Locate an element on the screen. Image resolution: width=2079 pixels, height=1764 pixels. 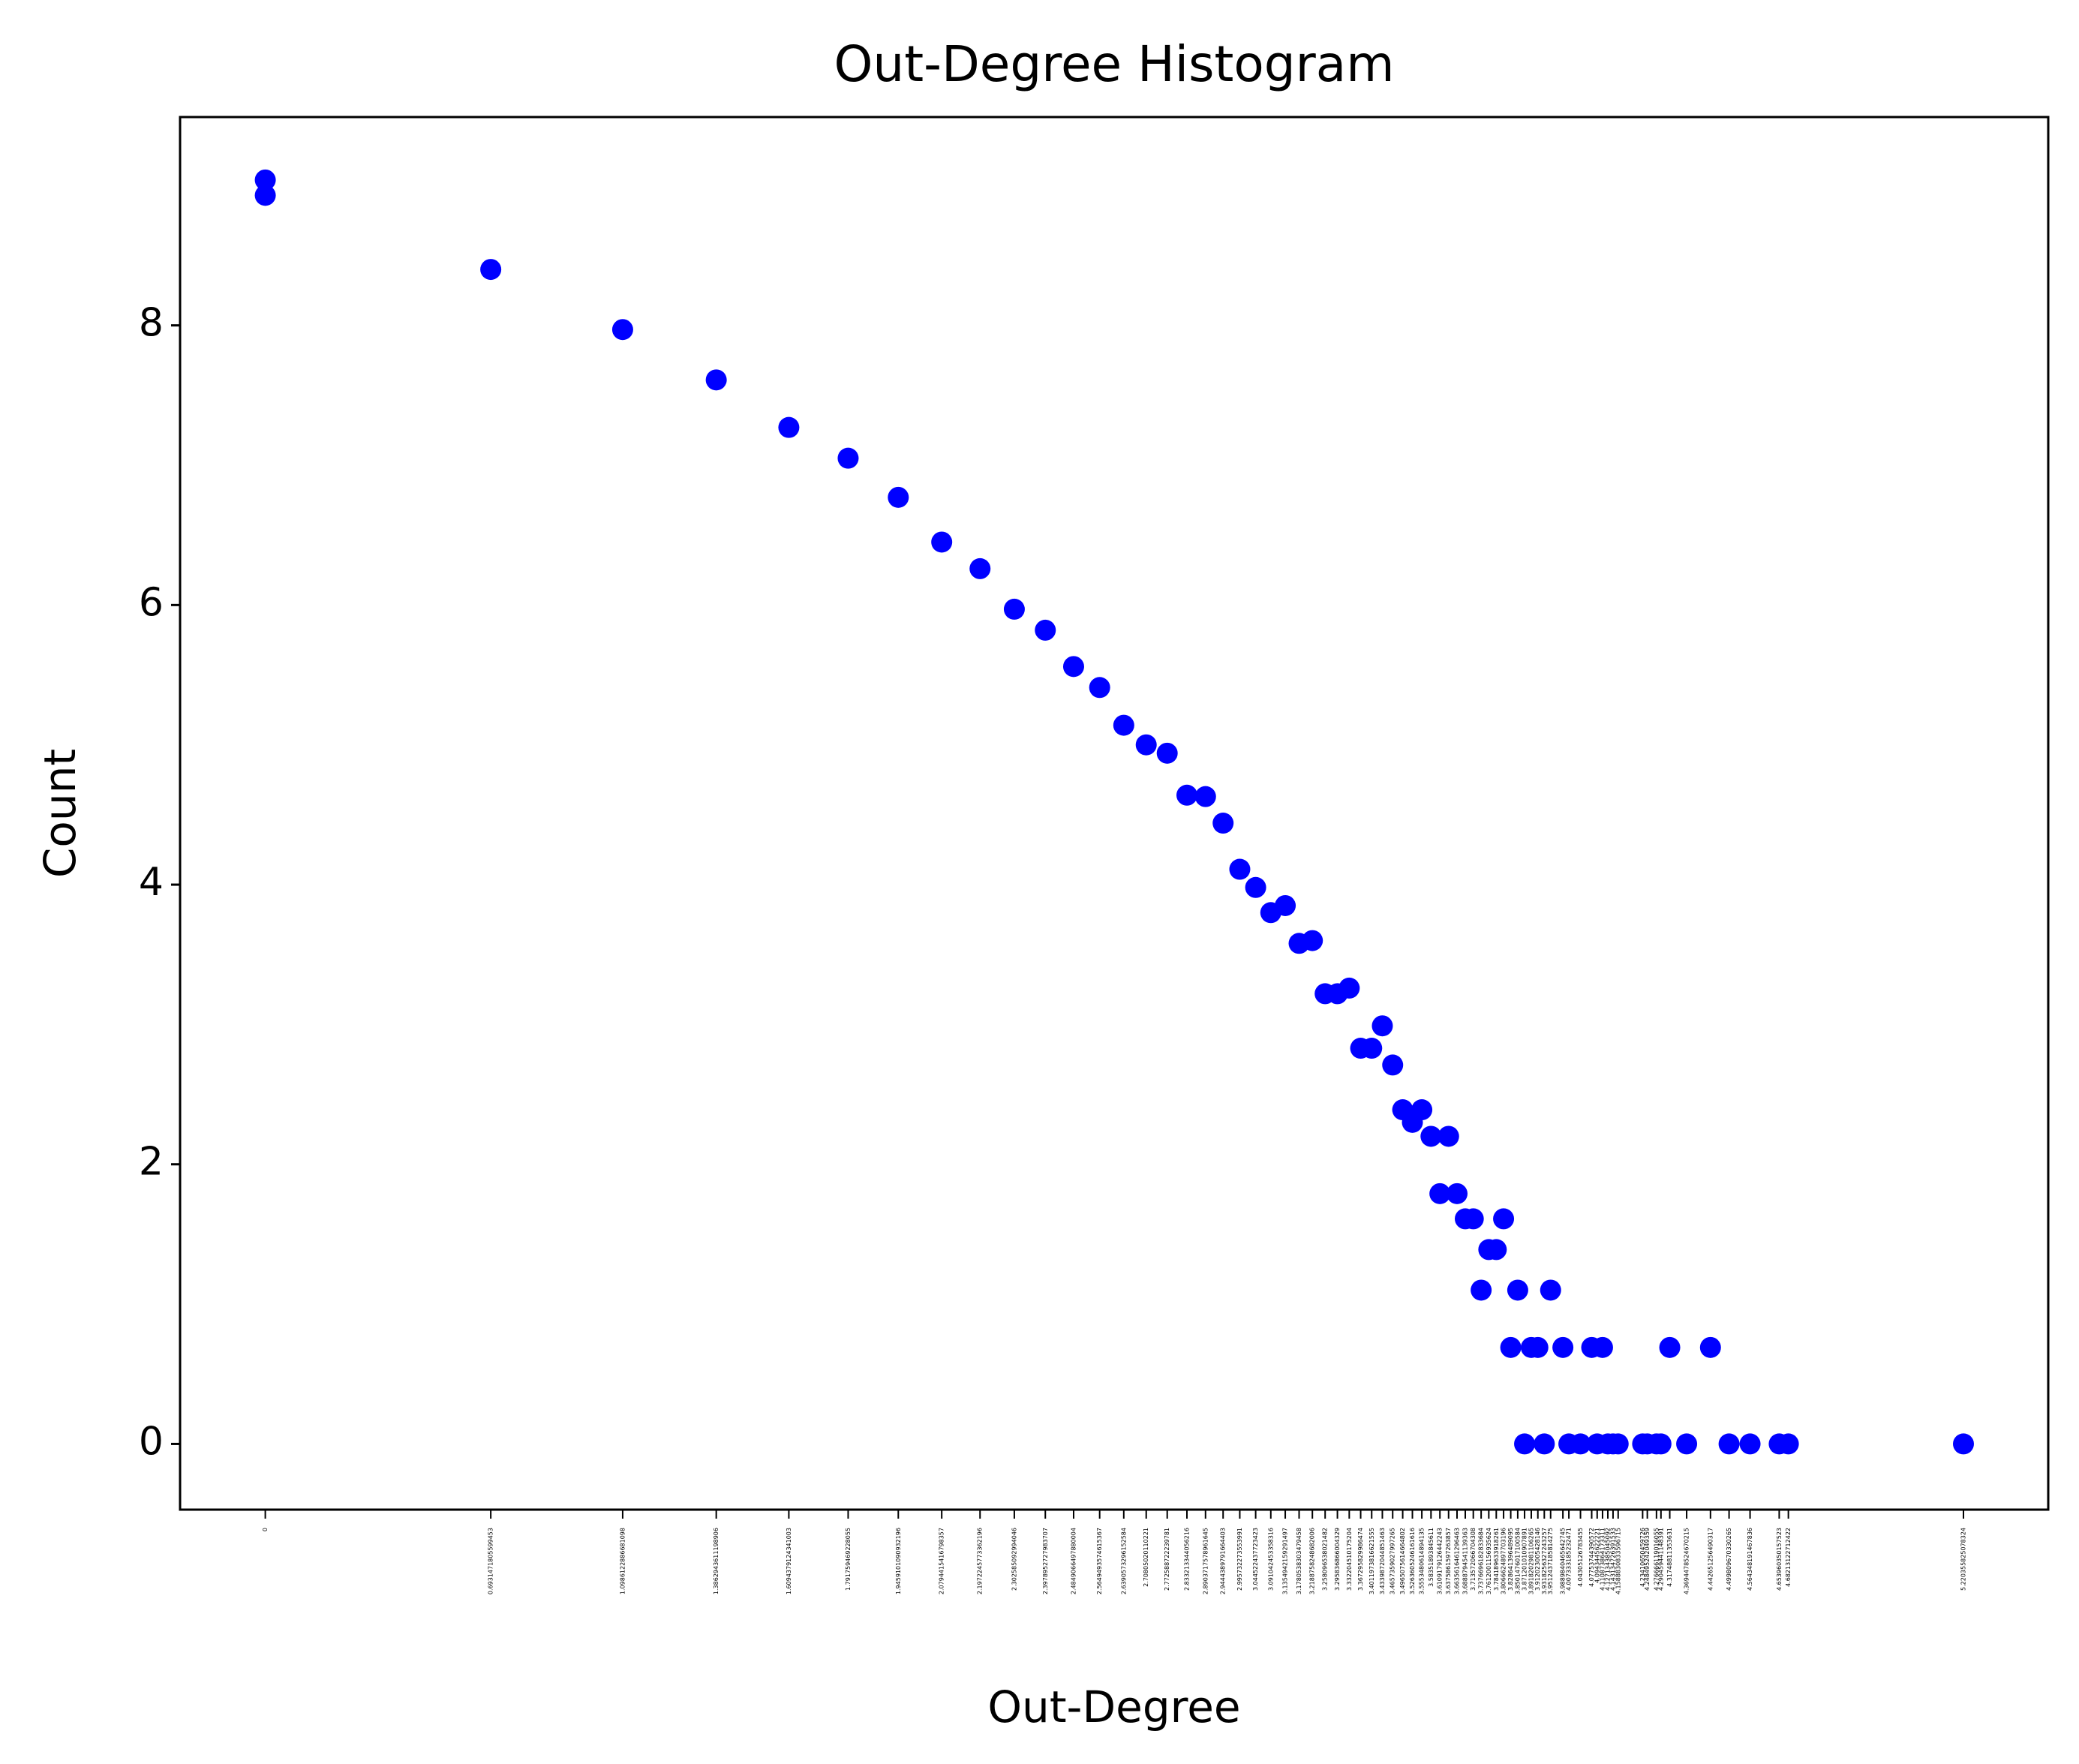
x-tick-label: 3.091042453358316 is located at coordinates (1270, 1559).